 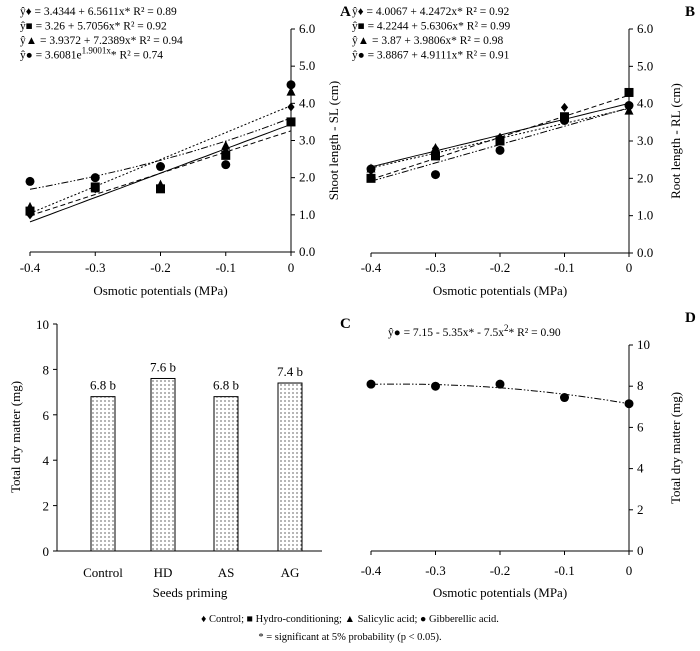 I want to click on equation-exponent: 2, so click(x=506, y=328).